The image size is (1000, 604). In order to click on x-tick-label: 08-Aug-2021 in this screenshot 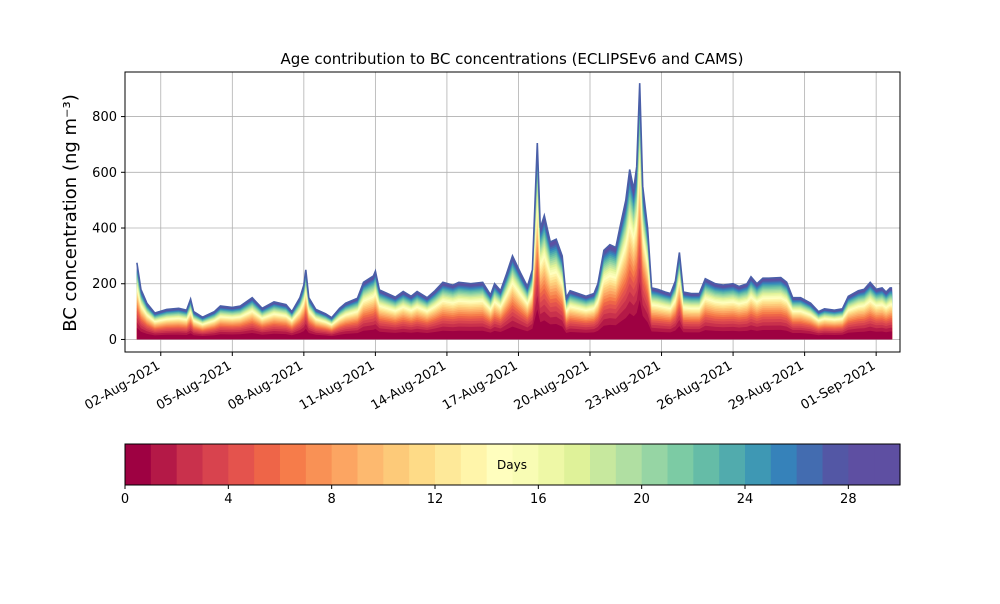, I will do `click(266, 385)`.